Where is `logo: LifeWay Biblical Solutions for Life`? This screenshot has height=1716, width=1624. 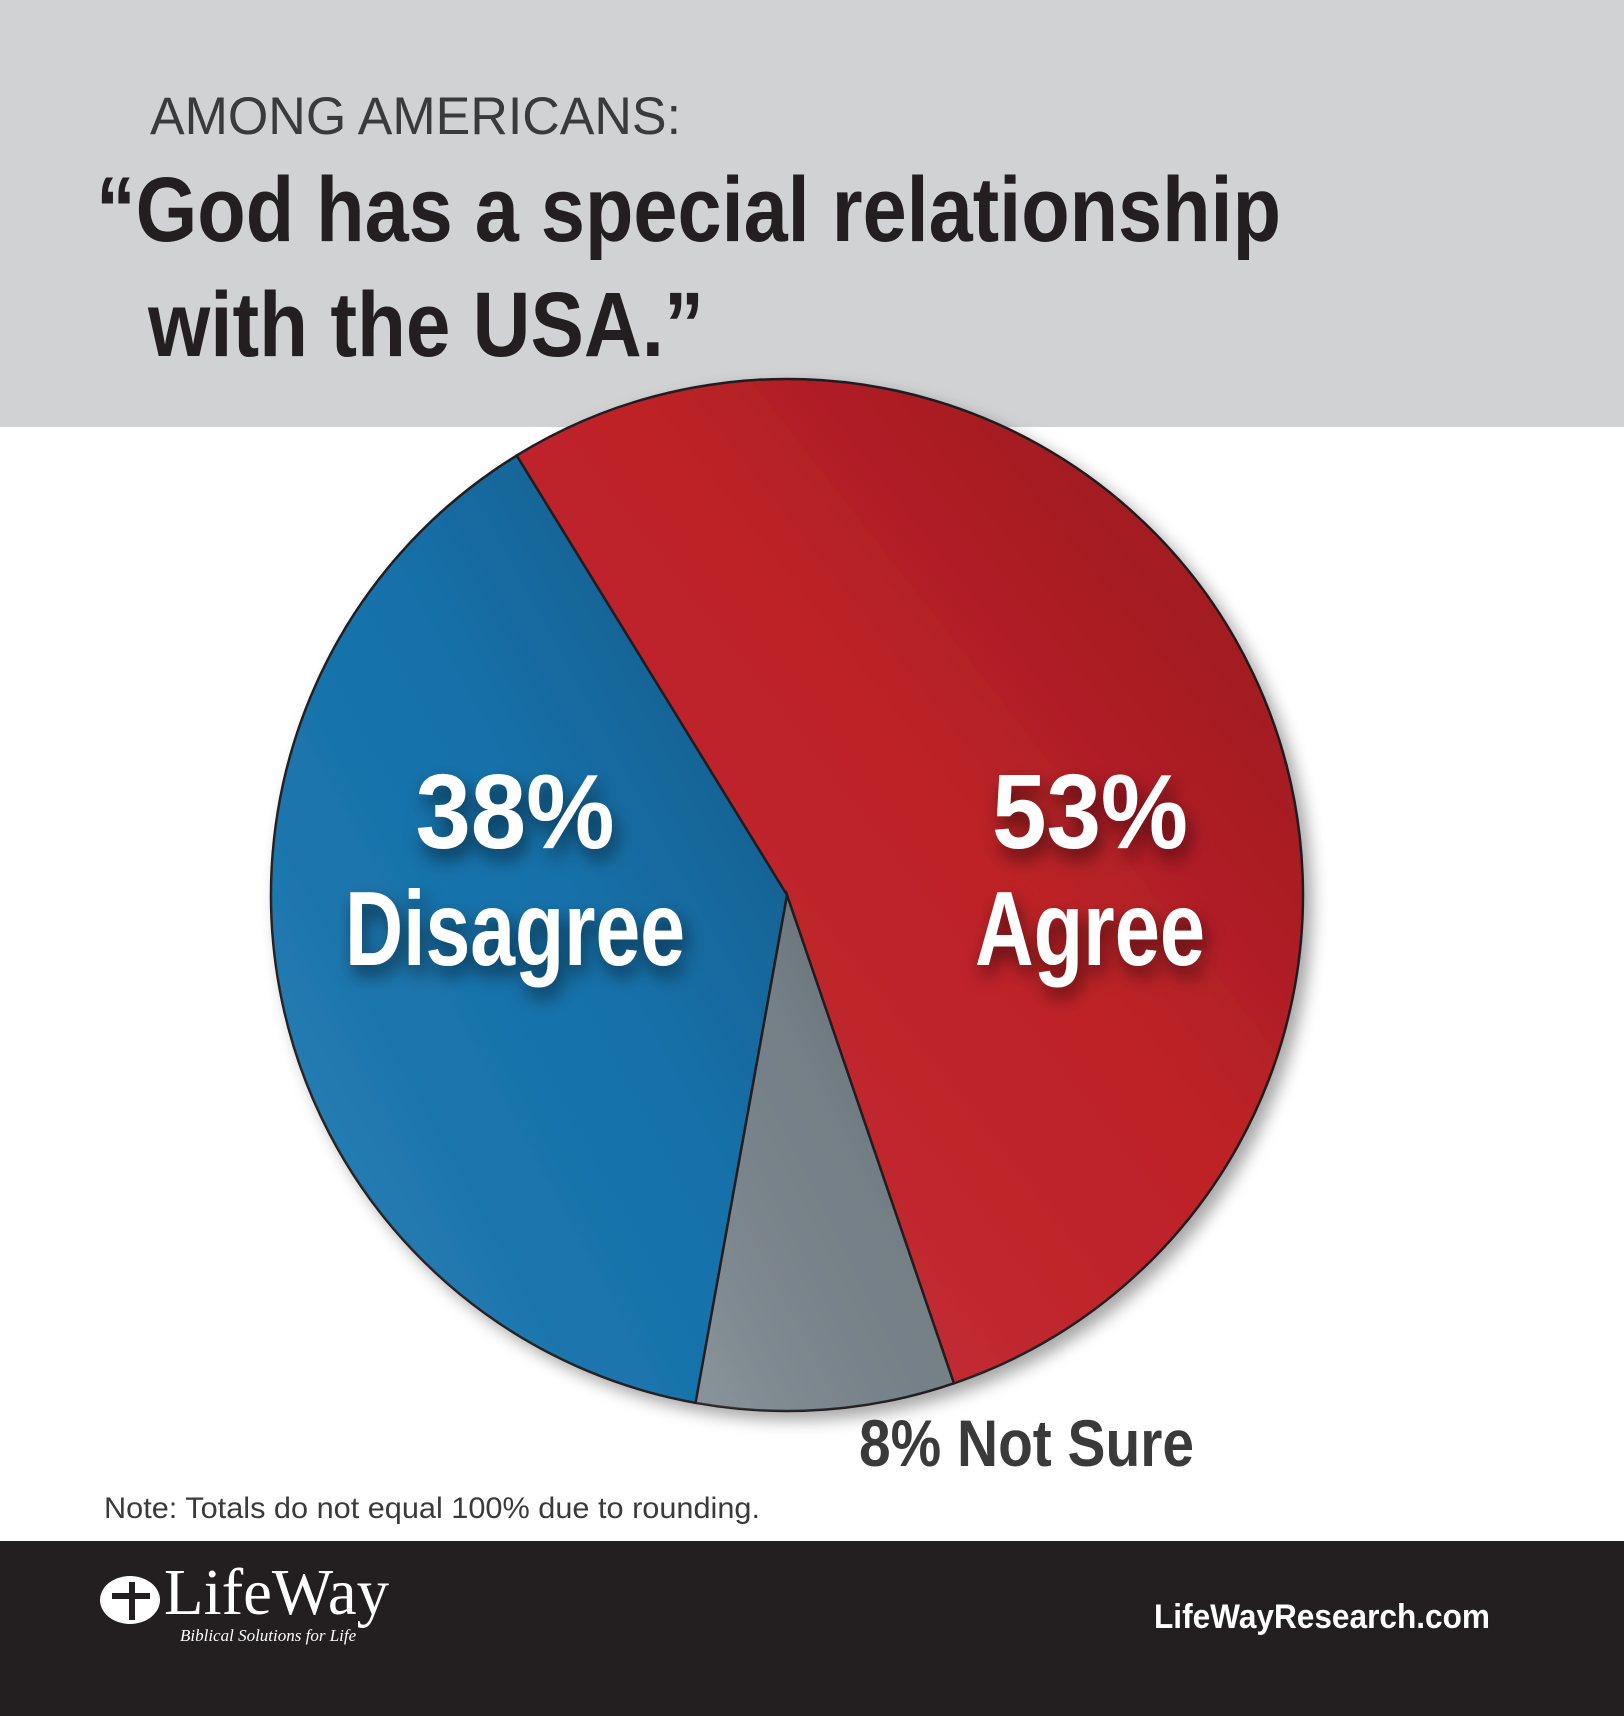 logo: LifeWay Biblical Solutions for Life is located at coordinates (244, 1600).